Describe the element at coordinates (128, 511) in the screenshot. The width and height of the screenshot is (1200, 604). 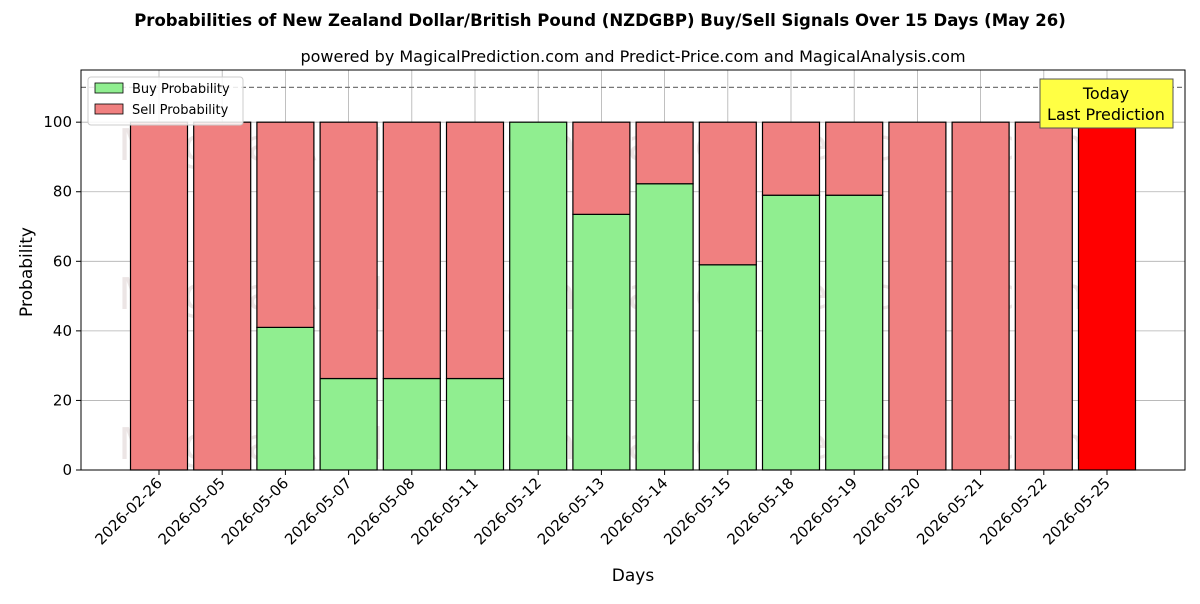
I see `x-tick-label: 2026-02-26` at that location.